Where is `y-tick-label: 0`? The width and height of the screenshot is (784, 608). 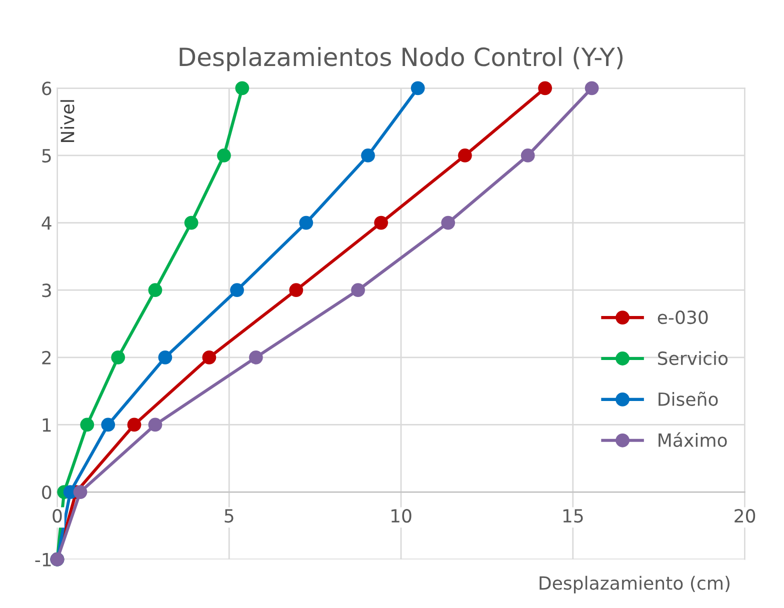
y-tick-label: 0 is located at coordinates (47, 493).